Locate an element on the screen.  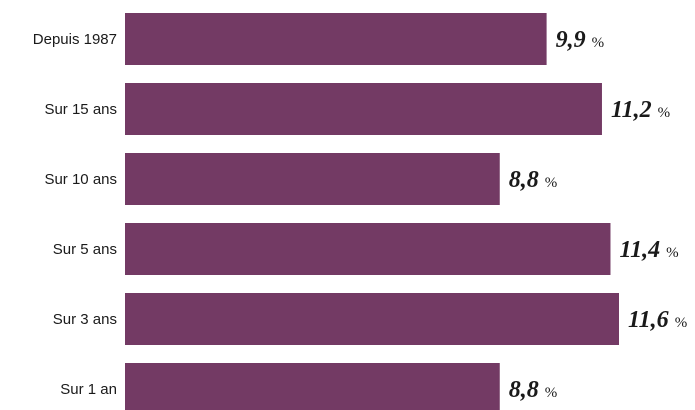
value-number: 11,4 is located at coordinates (639, 250).